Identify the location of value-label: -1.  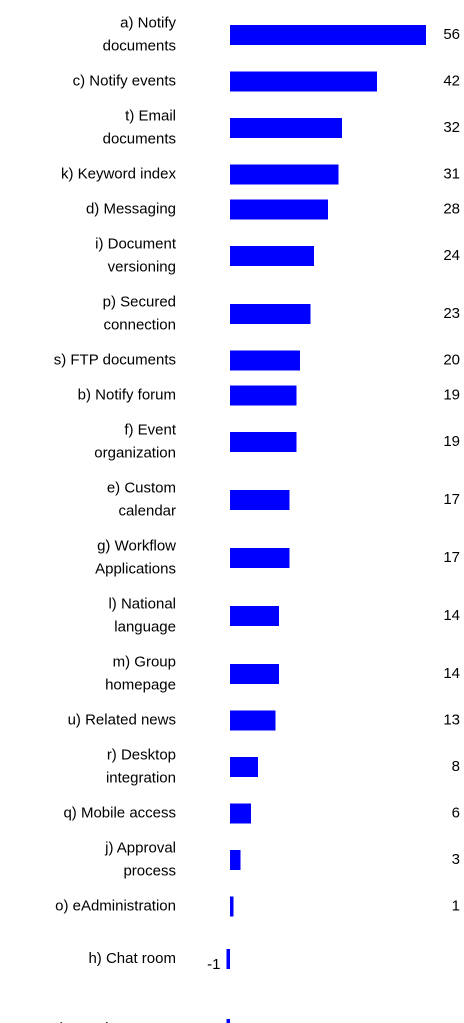
(213, 964).